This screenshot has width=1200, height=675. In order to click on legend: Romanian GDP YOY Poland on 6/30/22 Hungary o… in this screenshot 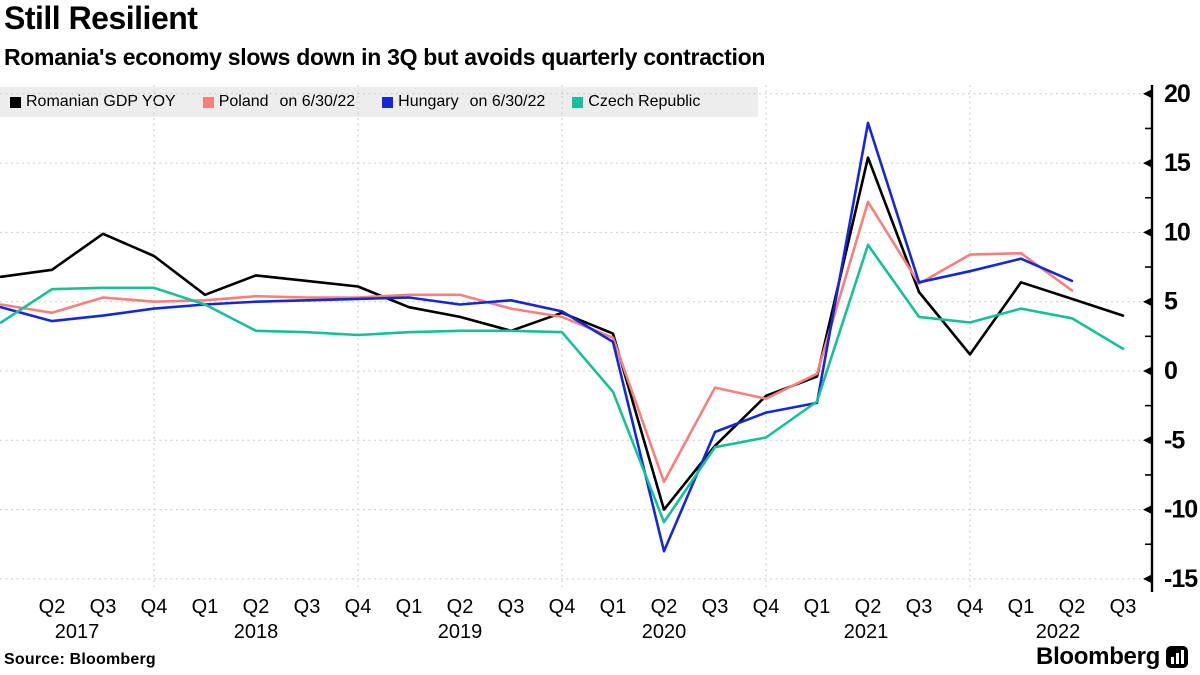, I will do `click(379, 102)`.